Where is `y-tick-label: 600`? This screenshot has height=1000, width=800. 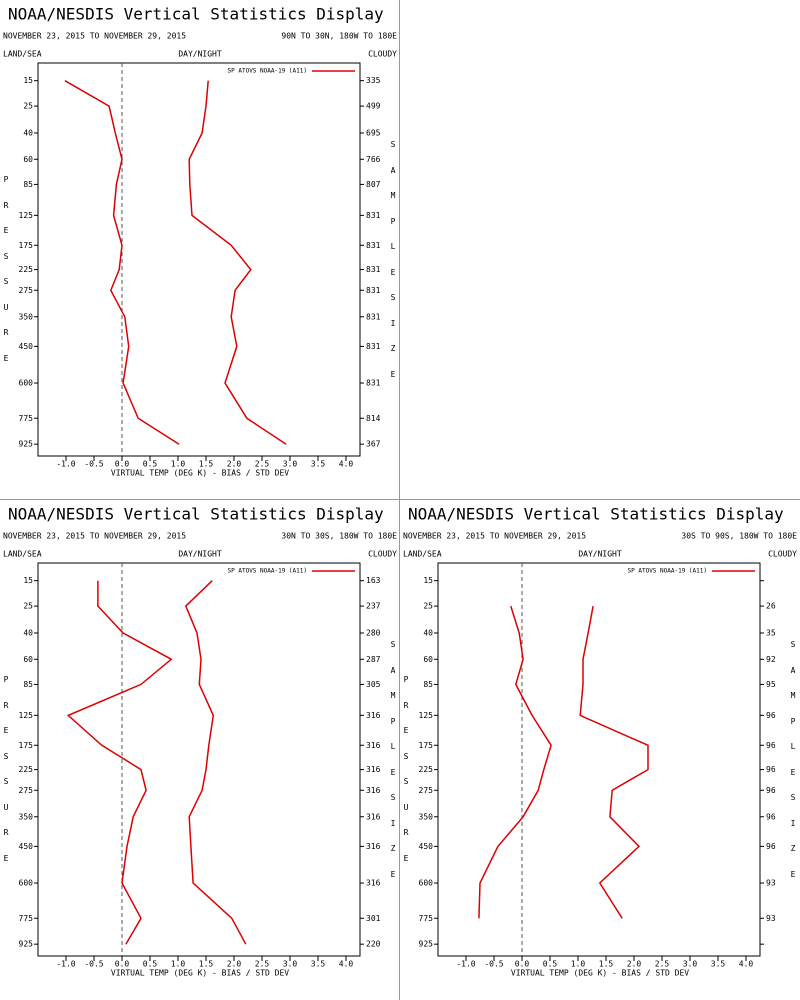
y-tick-label: 600 is located at coordinates (26, 883).